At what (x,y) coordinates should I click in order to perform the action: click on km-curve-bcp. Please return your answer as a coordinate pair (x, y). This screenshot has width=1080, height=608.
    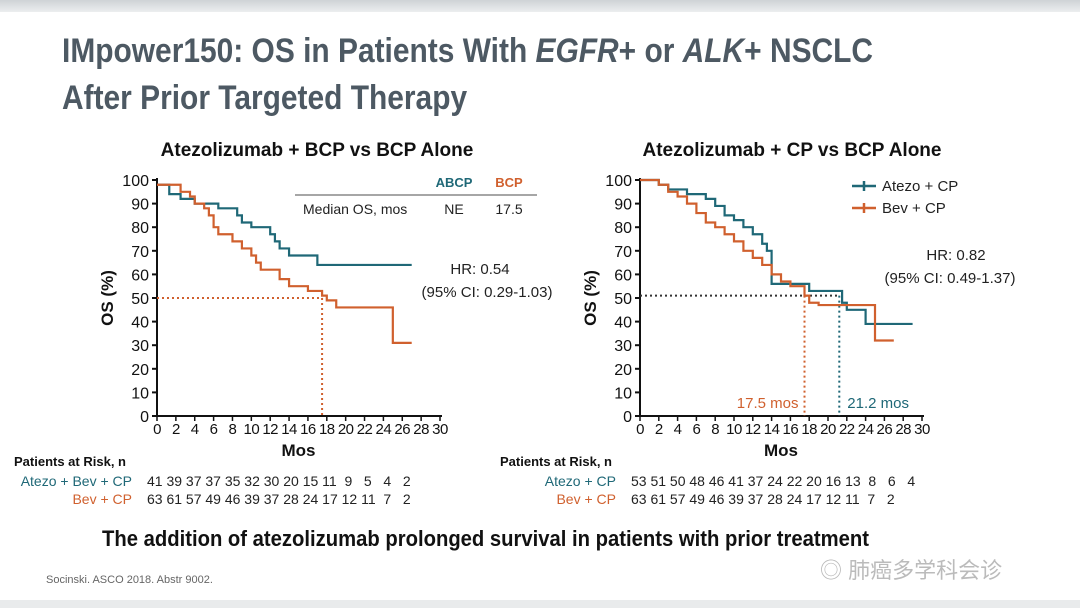
    Looking at the image, I should click on (284, 263).